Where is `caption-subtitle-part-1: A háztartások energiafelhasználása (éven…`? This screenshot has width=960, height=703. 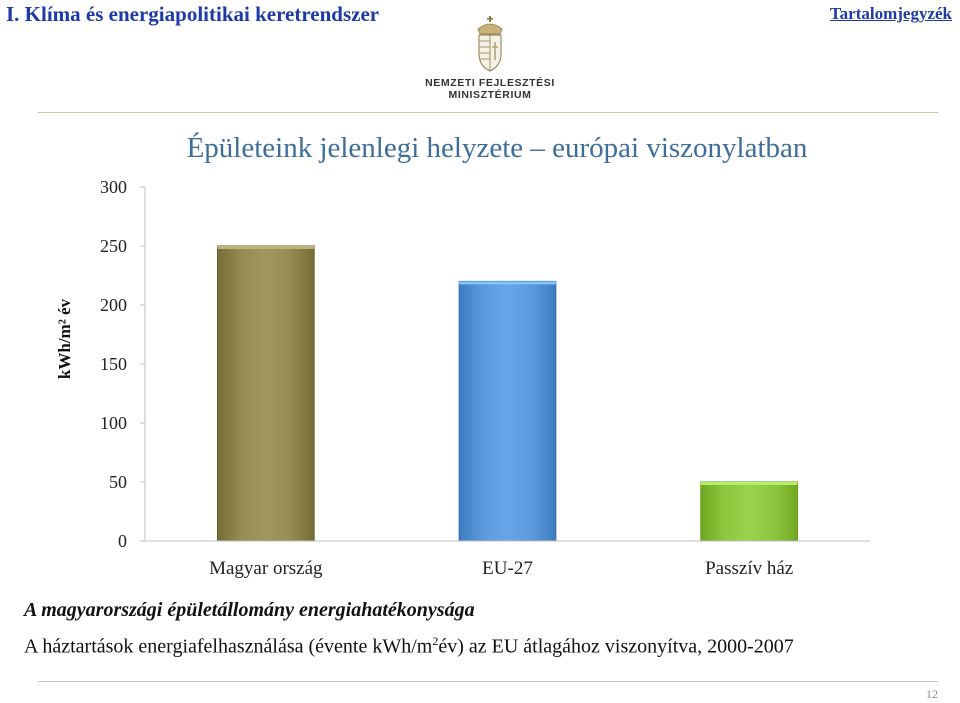
caption-subtitle-part-1: A háztartások energiafelhasználása (éven… is located at coordinates (228, 646).